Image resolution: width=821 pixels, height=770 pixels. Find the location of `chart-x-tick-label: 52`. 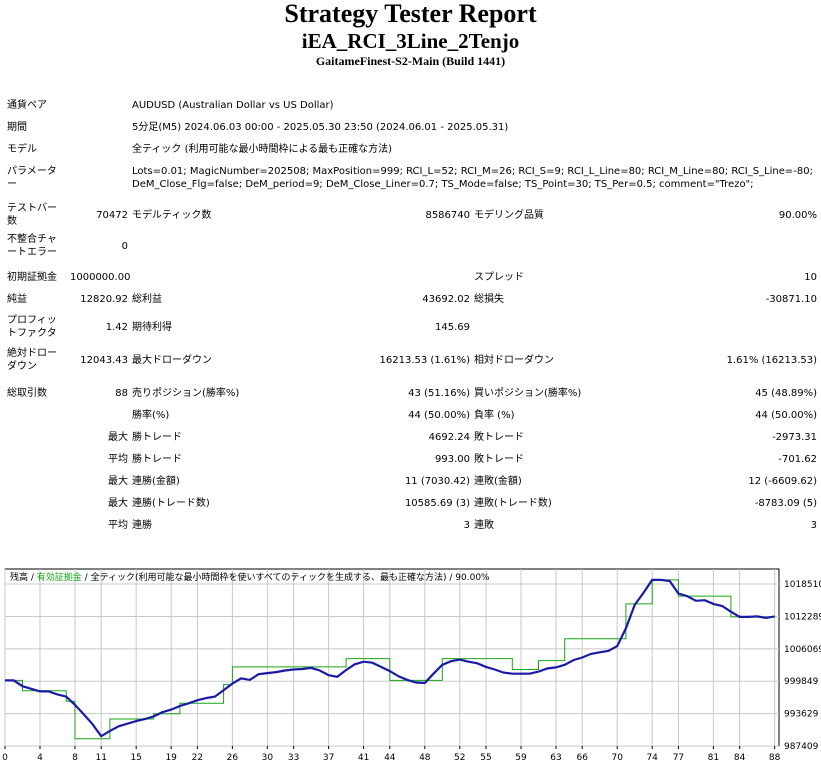

chart-x-tick-label: 52 is located at coordinates (459, 758).